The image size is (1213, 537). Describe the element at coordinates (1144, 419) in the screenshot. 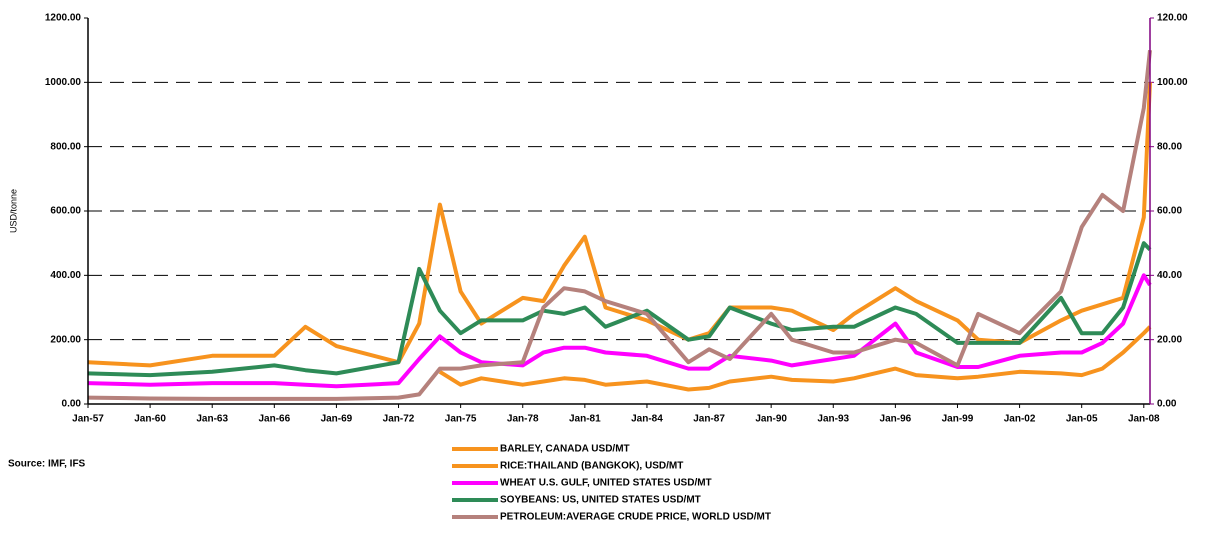

I see `x-tick-label: Jan-08` at that location.